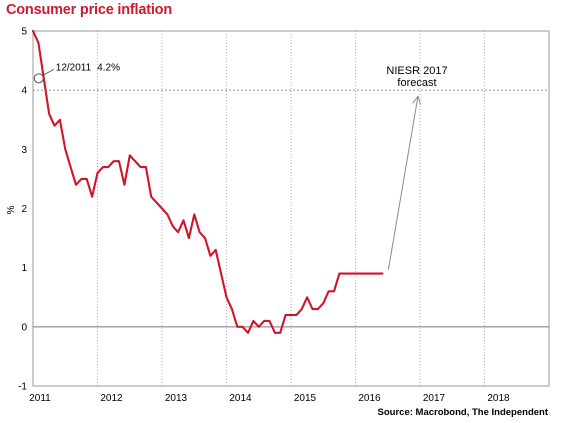 The height and width of the screenshot is (423, 564). What do you see at coordinates (24, 32) in the screenshot?
I see `y-tick-label: 5` at bounding box center [24, 32].